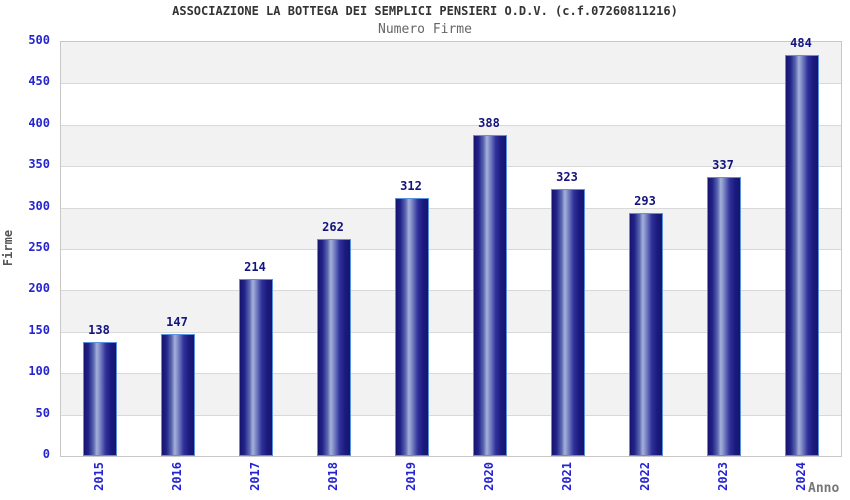  I want to click on bar-value-label: 388, so click(489, 122).